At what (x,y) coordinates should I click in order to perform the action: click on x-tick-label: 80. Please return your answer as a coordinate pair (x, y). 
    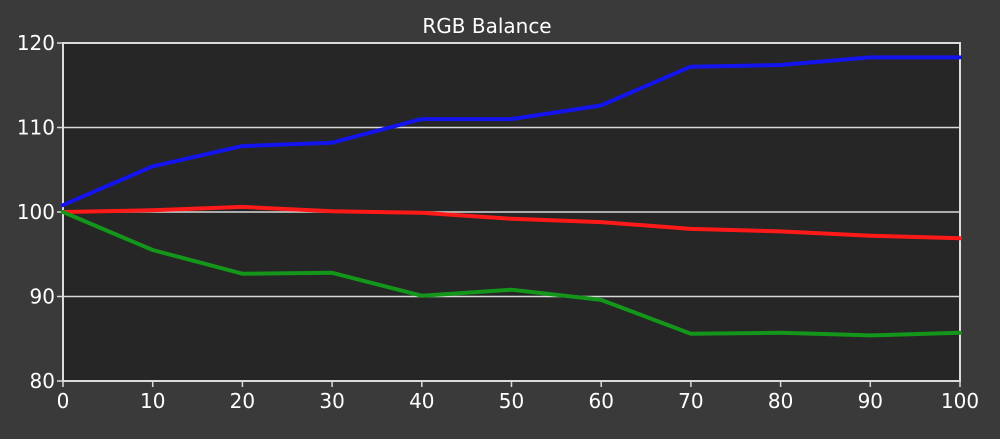
    Looking at the image, I should click on (780, 401).